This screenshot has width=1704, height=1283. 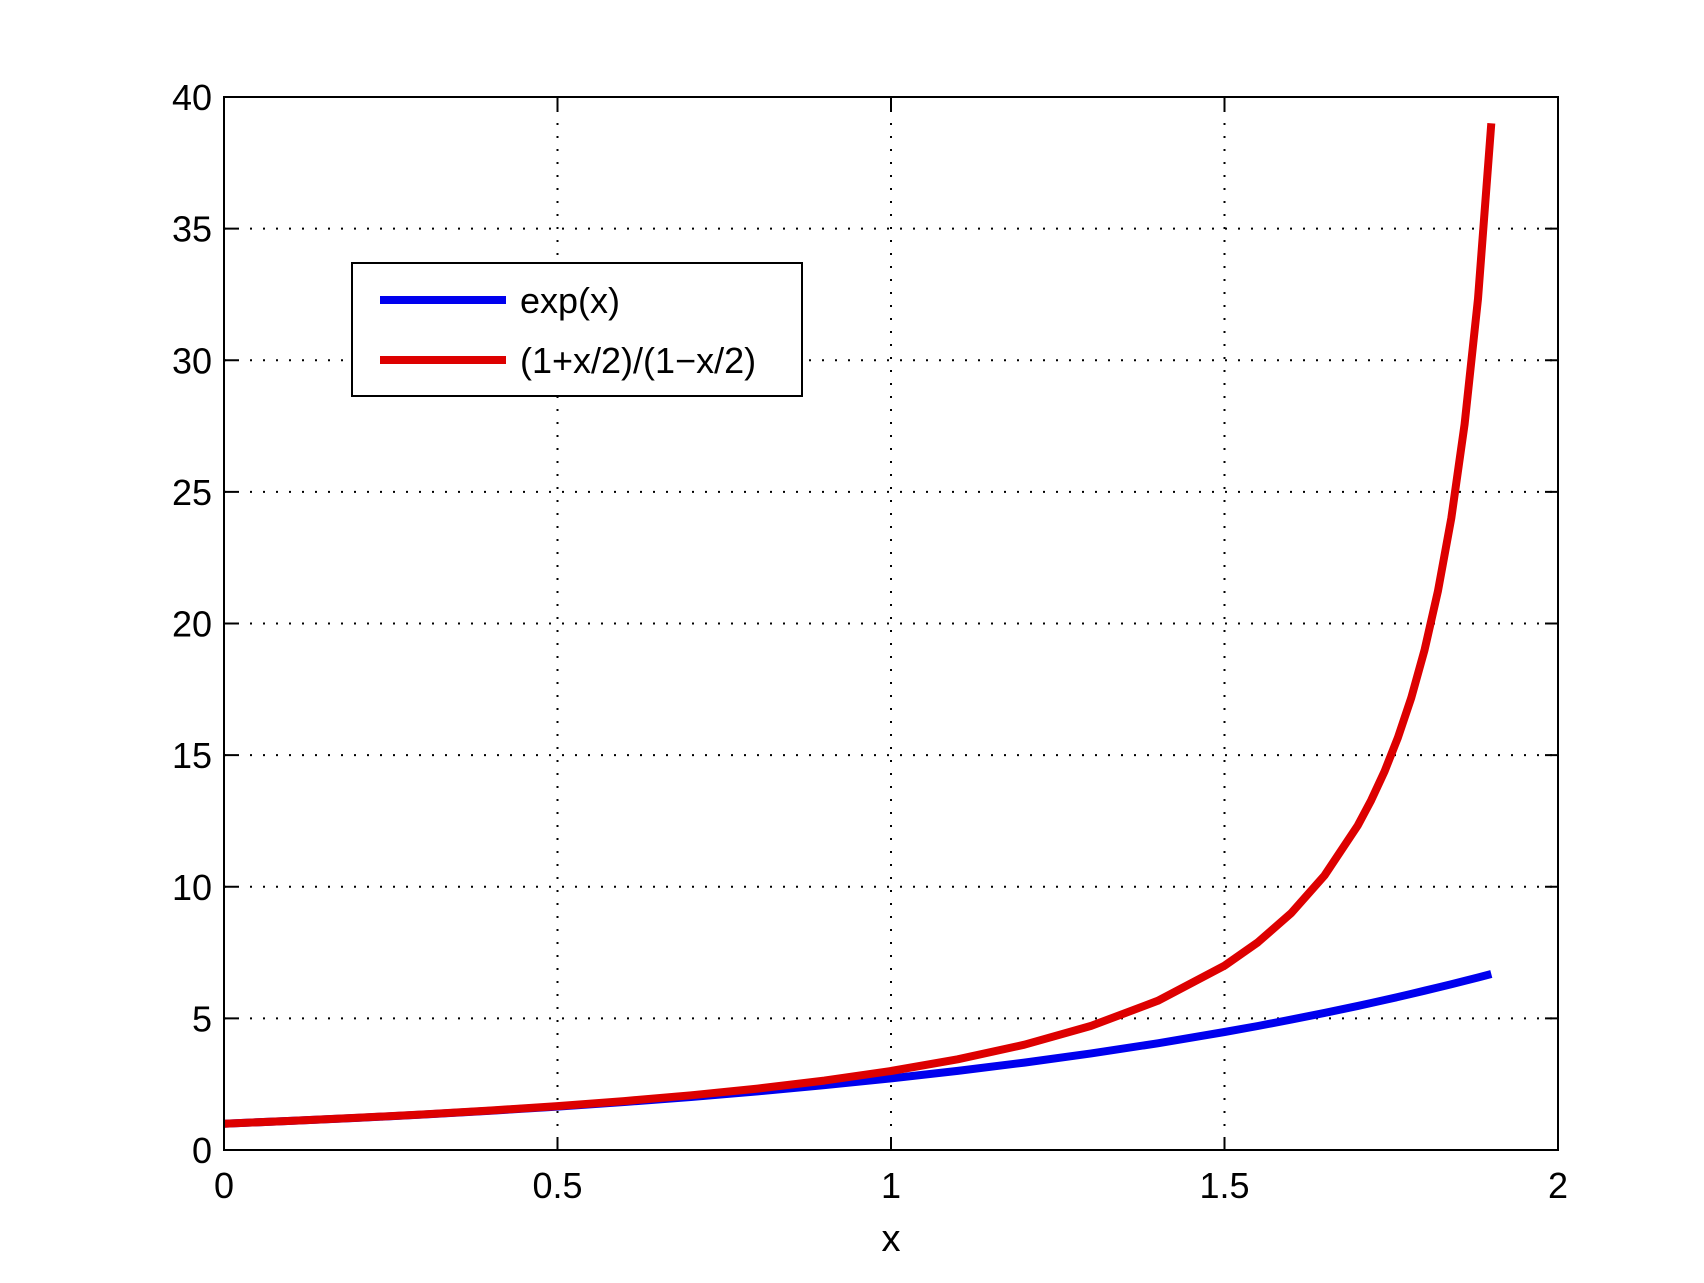 What do you see at coordinates (891, 1185) in the screenshot?
I see `x-tick-label: 1` at bounding box center [891, 1185].